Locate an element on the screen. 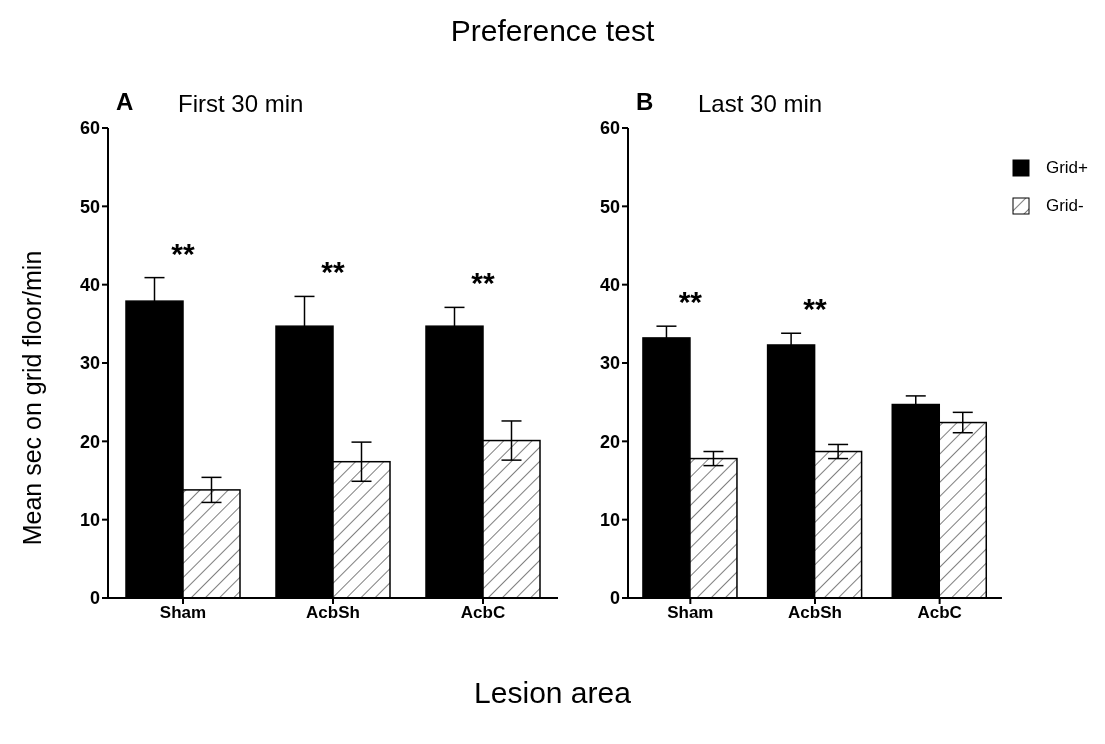 Image resolution: width=1105 pixels, height=744 pixels. text: B is located at coordinates (645, 102).